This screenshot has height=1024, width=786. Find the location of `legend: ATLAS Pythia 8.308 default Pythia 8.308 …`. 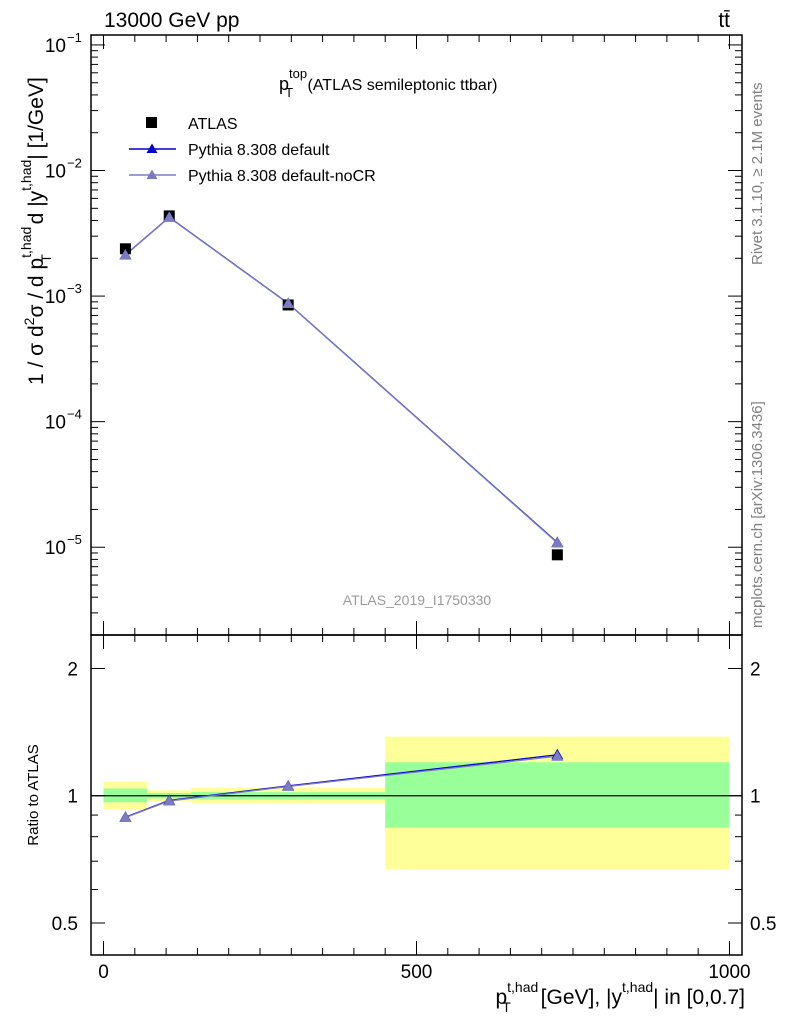

legend: ATLAS Pythia 8.308 default Pythia 8.308 … is located at coordinates (252, 150).